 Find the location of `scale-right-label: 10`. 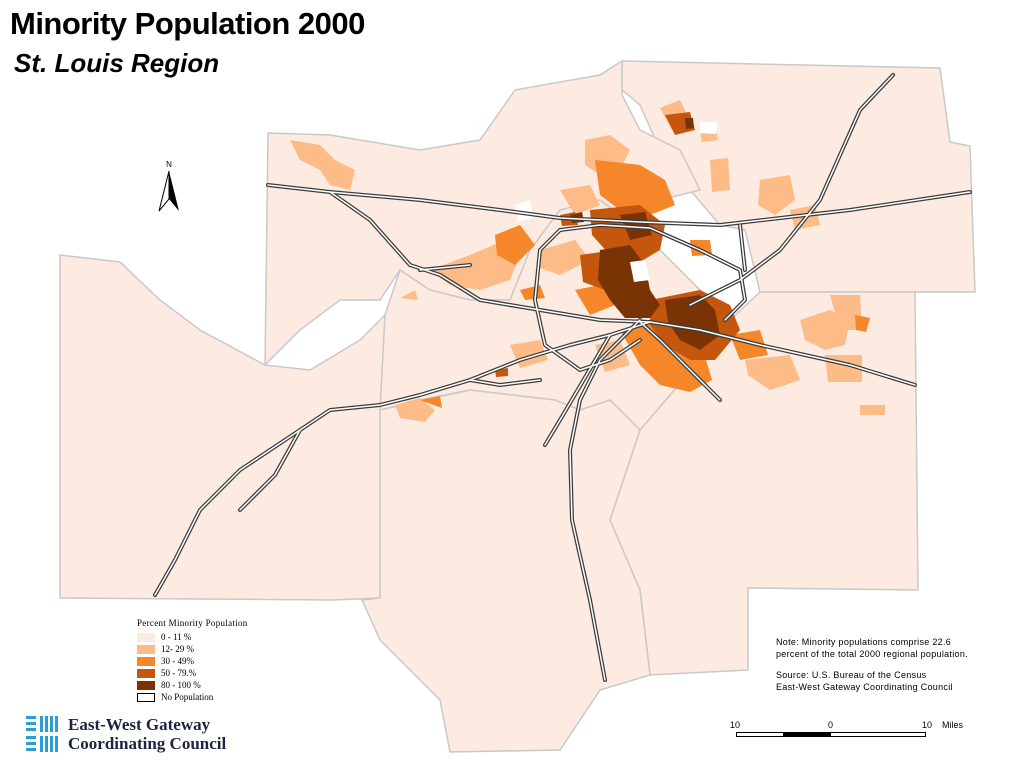

scale-right-label: 10 is located at coordinates (927, 725).